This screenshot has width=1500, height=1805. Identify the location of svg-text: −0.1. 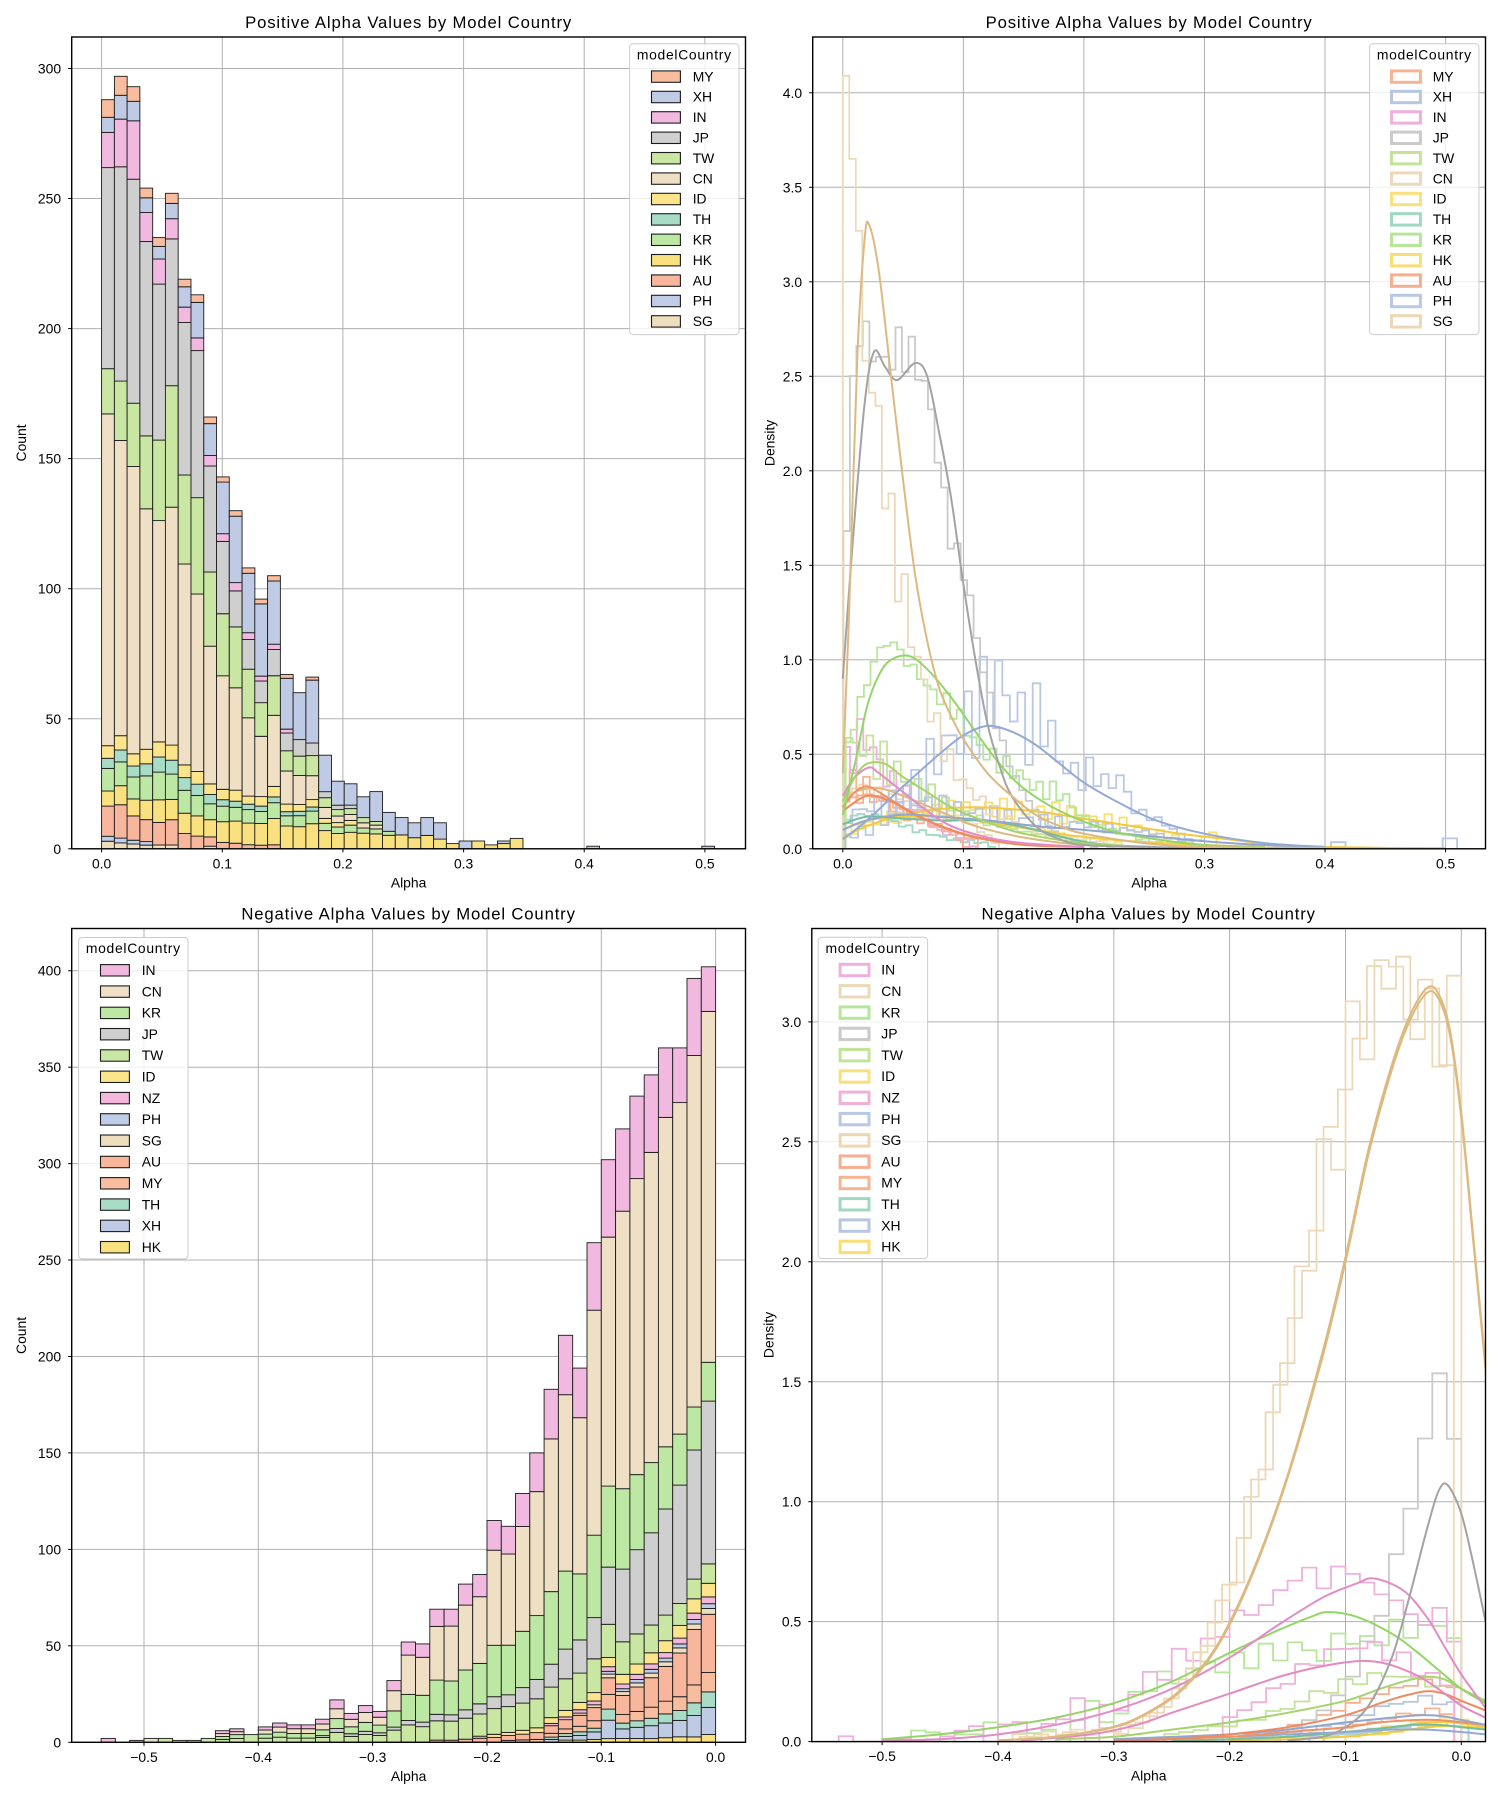
(602, 1757).